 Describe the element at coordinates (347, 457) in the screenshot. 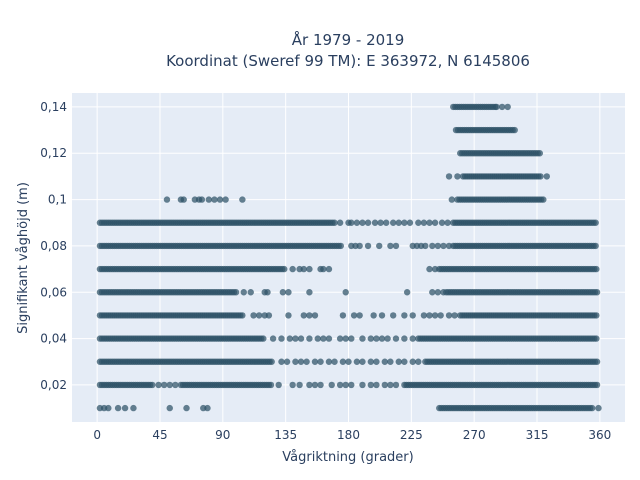

I see `x-axis-label: Vågriktning (grader)` at that location.